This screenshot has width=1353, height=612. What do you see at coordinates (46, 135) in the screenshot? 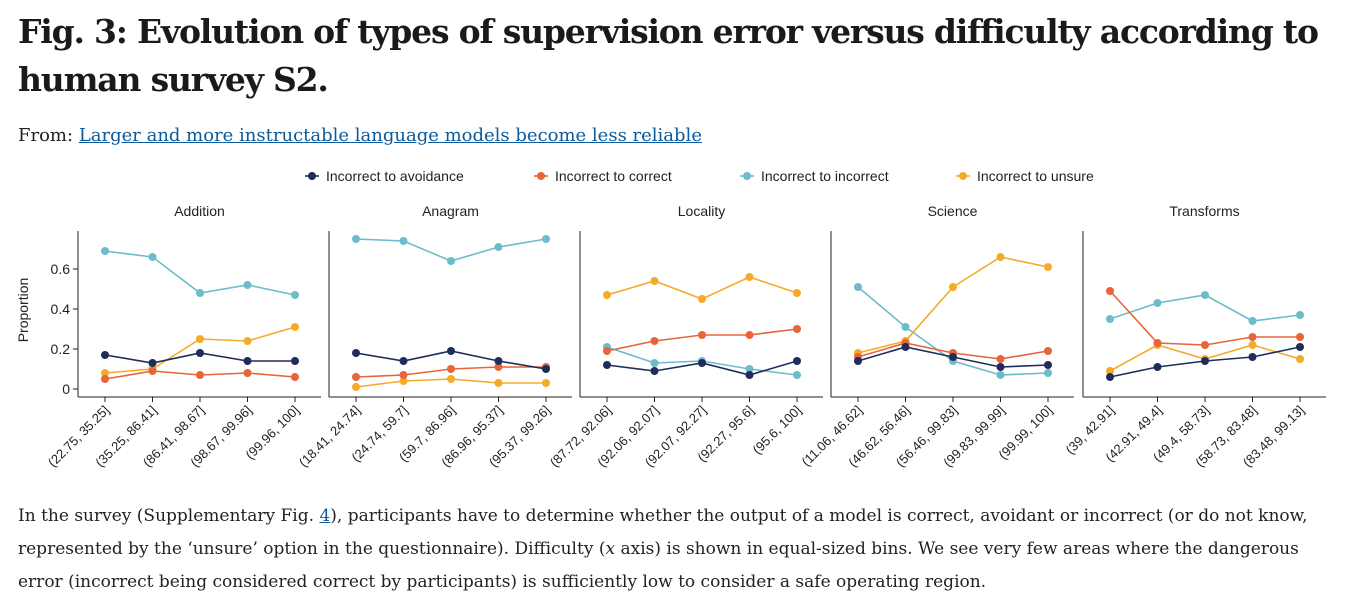
I see `from-label: From:` at bounding box center [46, 135].